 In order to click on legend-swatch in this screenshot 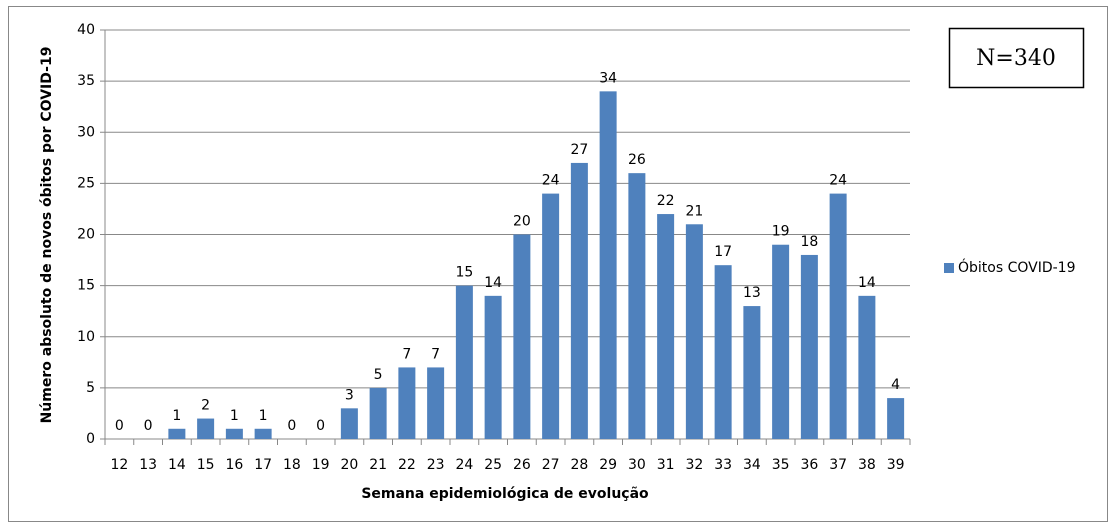, I will do `click(949, 268)`.